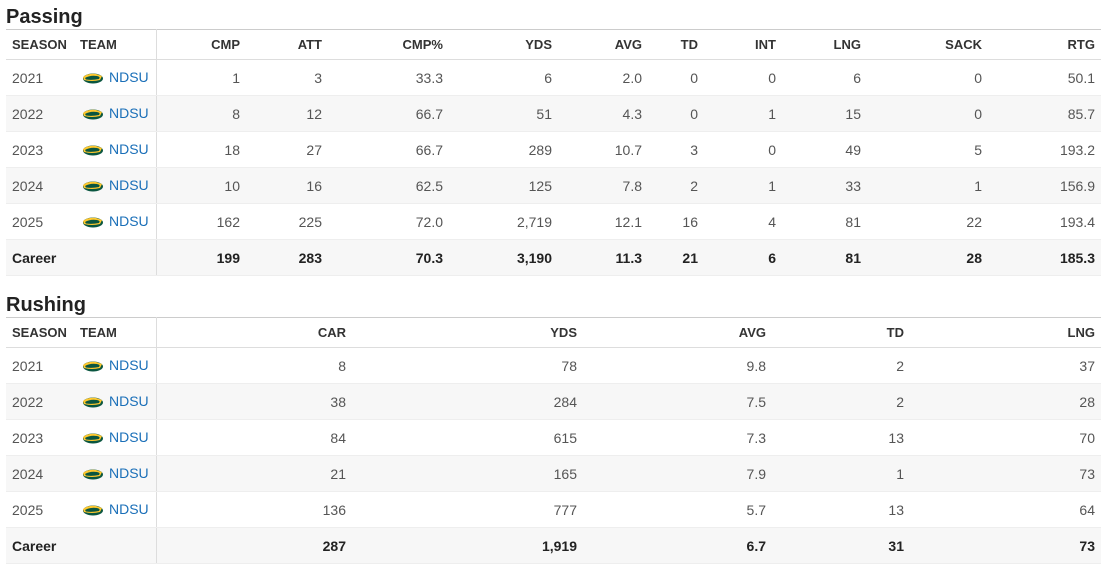 This screenshot has width=1110, height=581. I want to click on yds-cell: 2,719, so click(503, 221).